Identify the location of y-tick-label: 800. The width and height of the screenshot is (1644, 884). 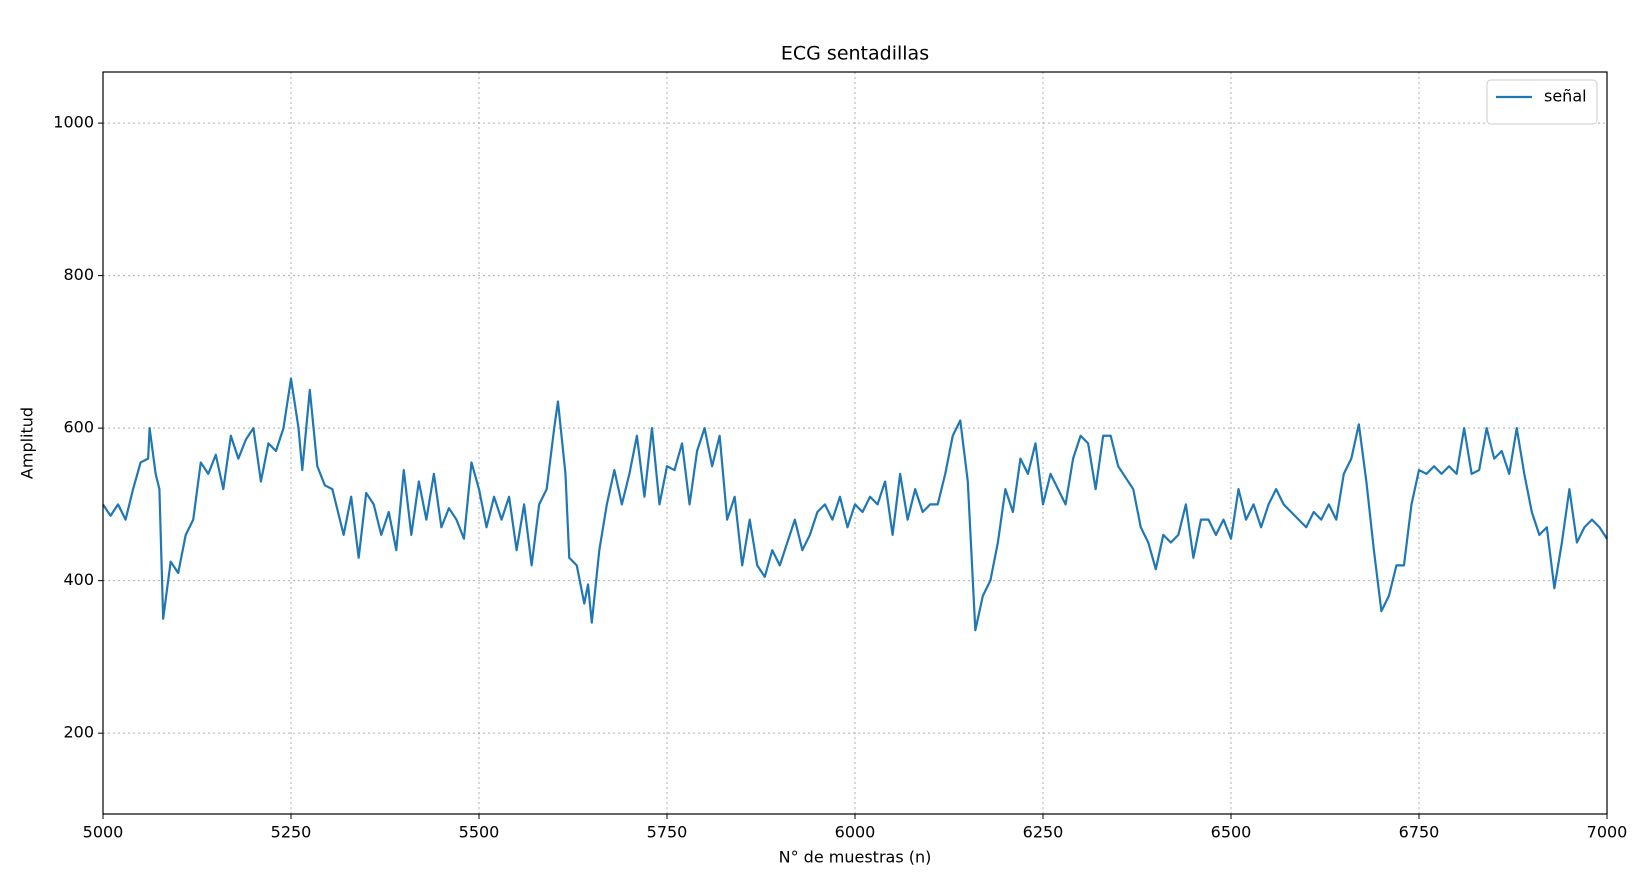
(78, 274).